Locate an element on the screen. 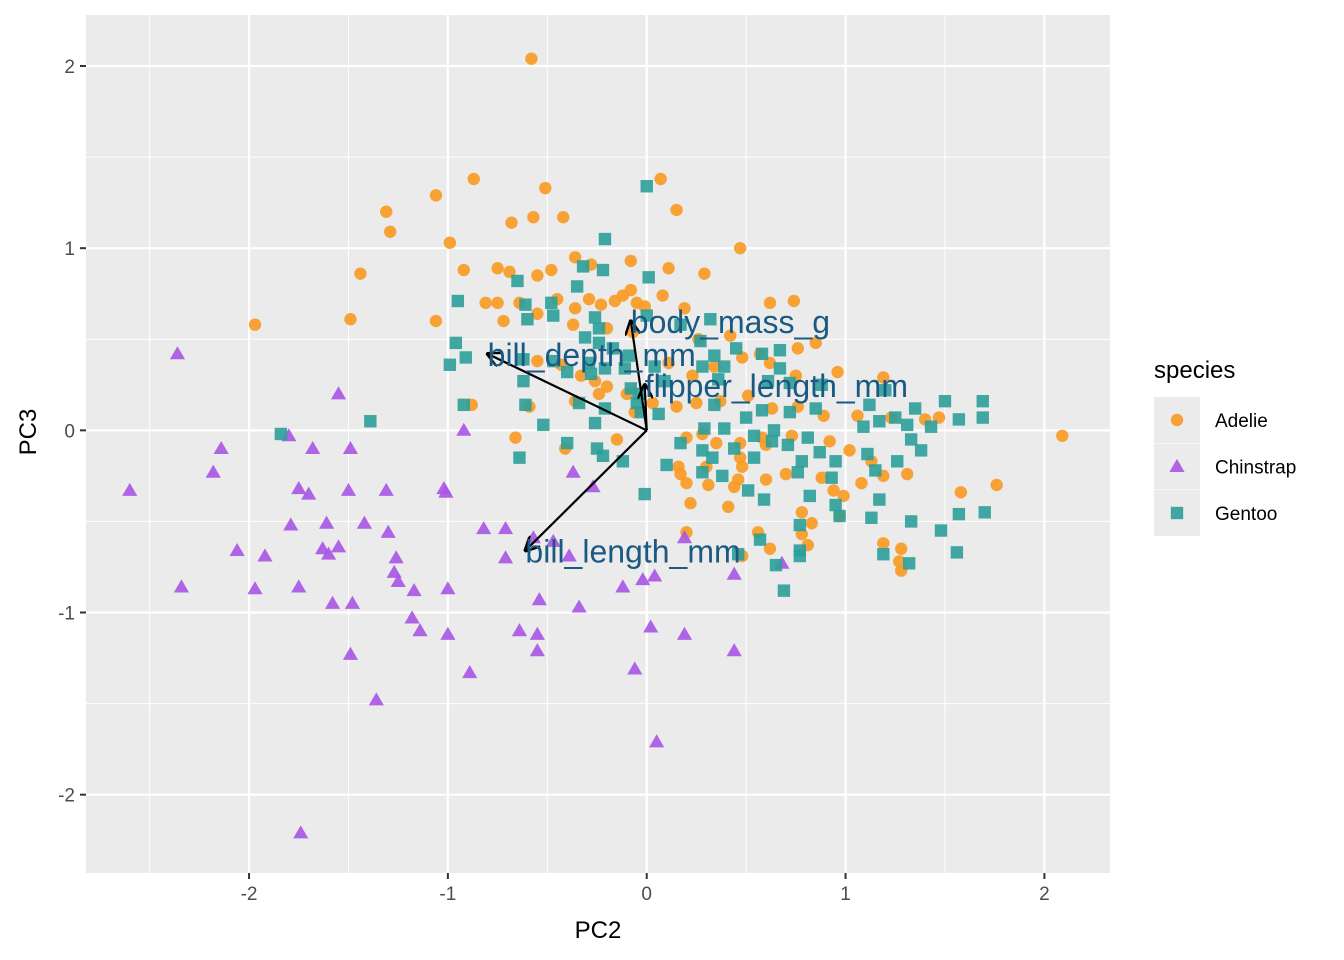  x-axis-title: PC2 is located at coordinates (598, 930).